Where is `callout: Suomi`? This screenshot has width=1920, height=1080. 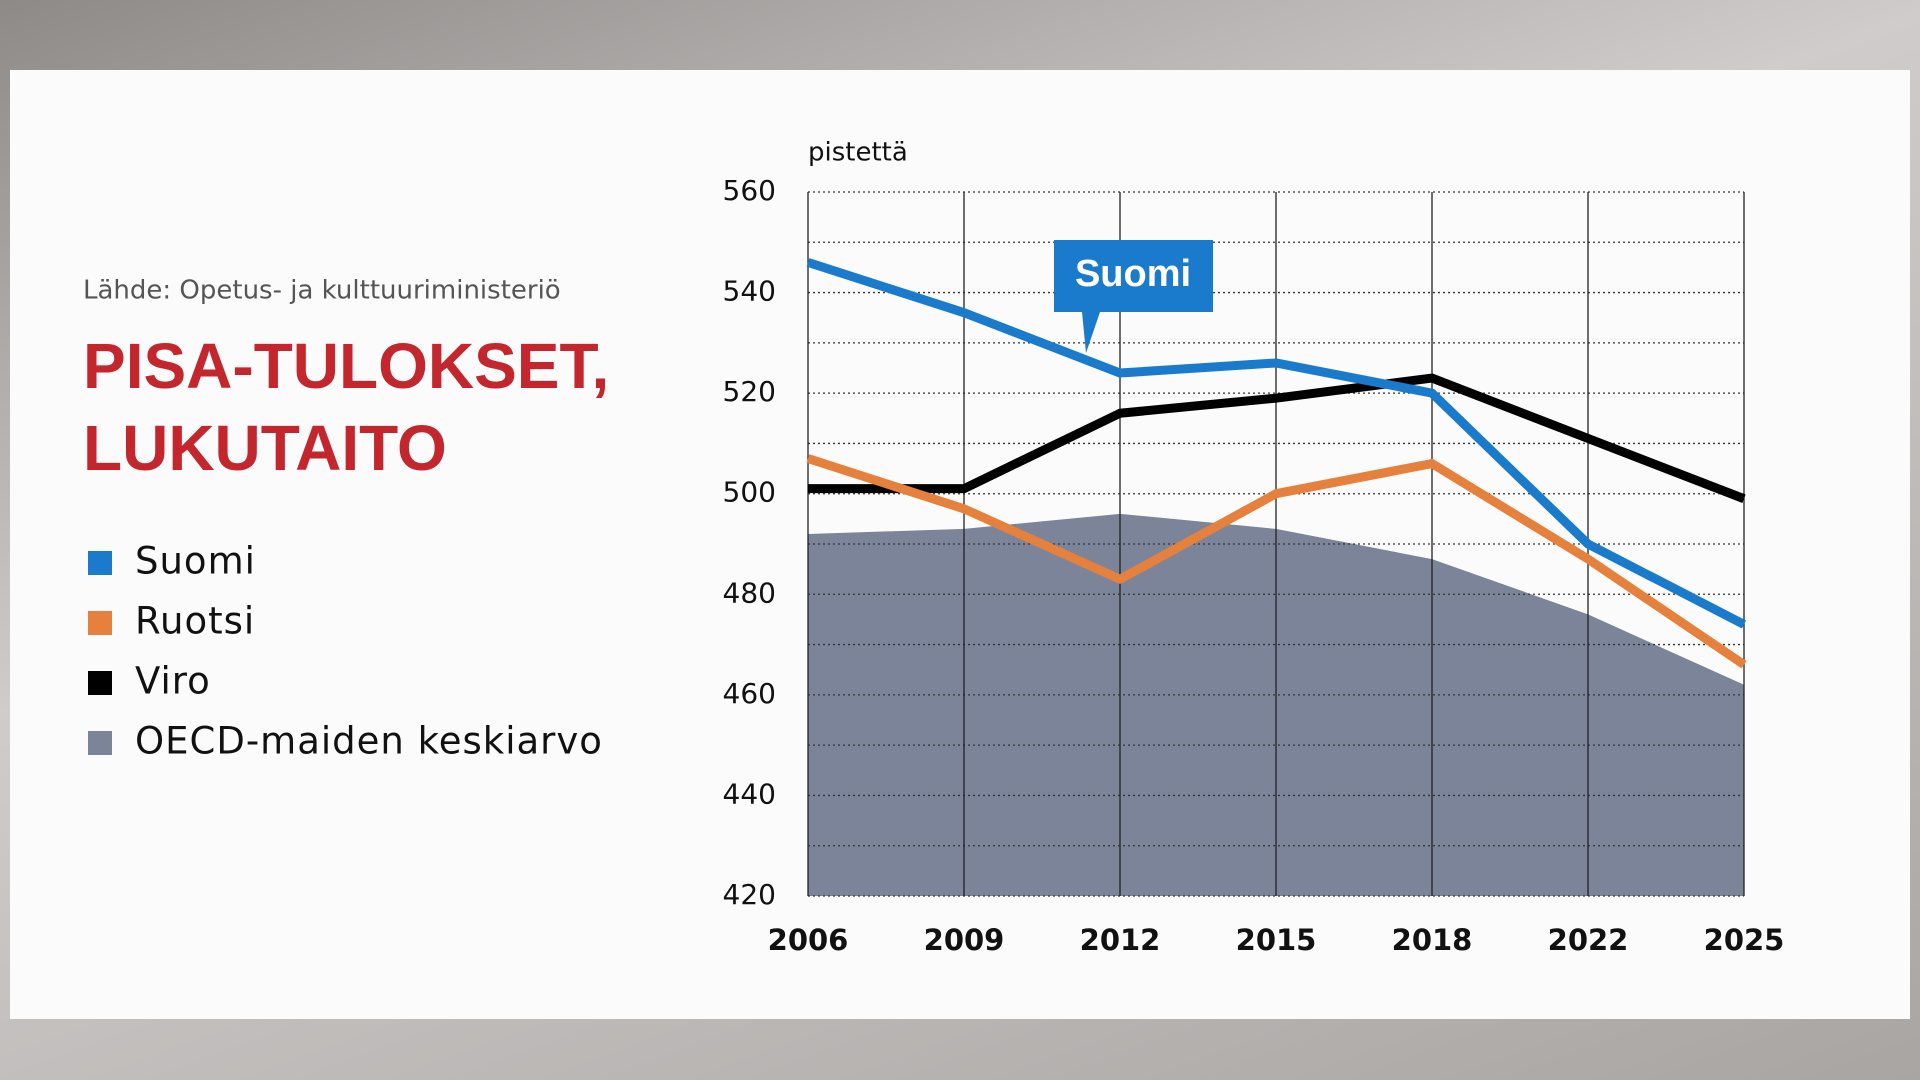 callout: Suomi is located at coordinates (1133, 296).